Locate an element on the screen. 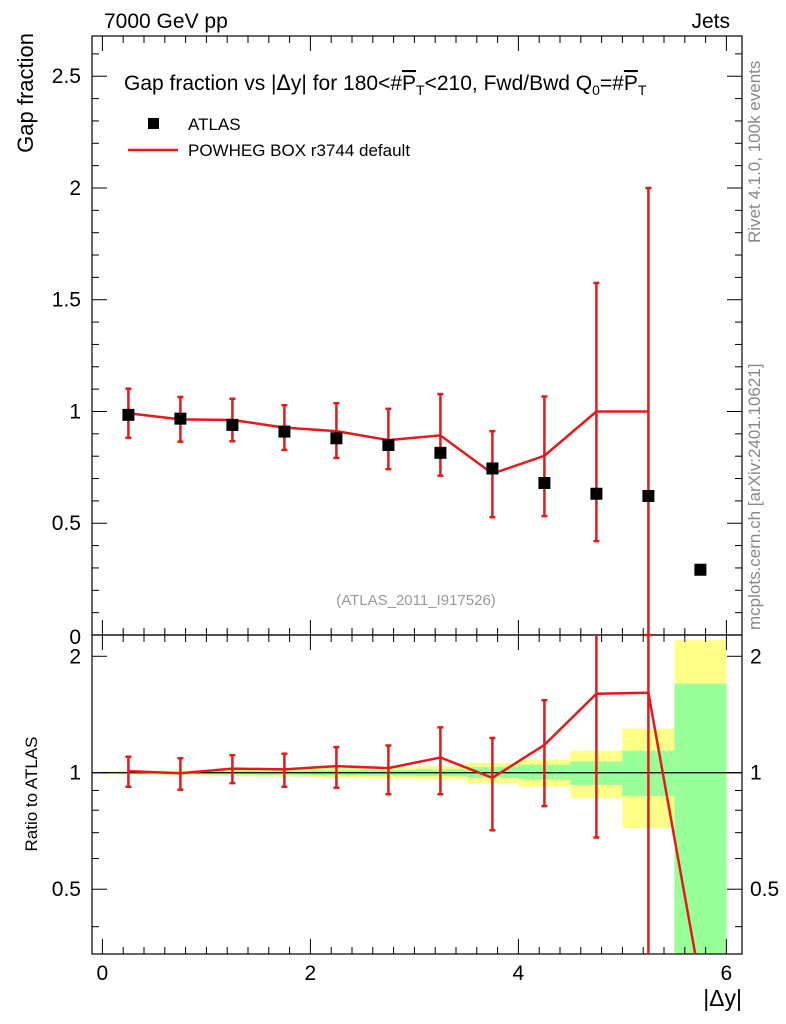 The width and height of the screenshot is (786, 1024). main-y-tick-labels: 0.5 1 1.5 2 2.5 is located at coordinates (66, 300).